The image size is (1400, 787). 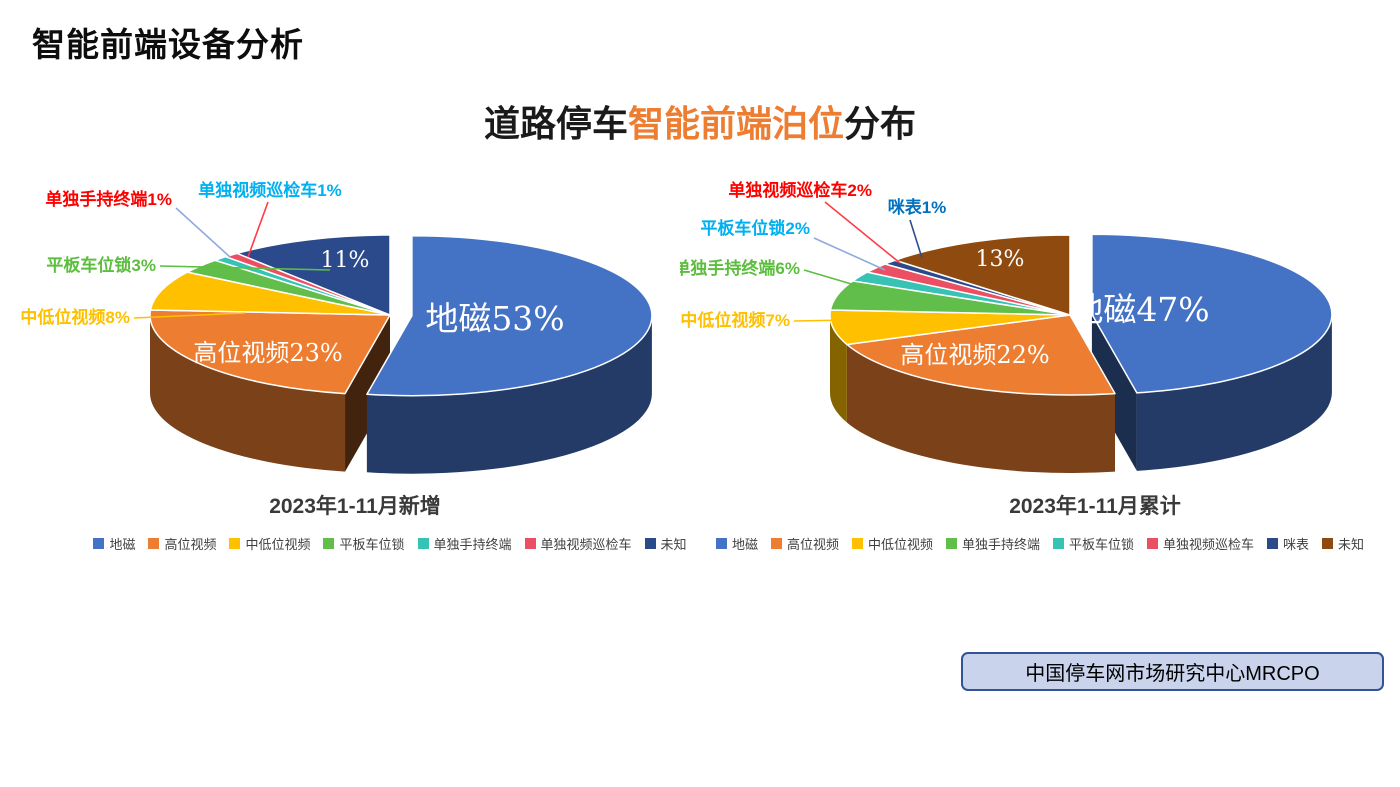 What do you see at coordinates (494, 318) in the screenshot?
I see `slice-inner-label: 地磁53%` at bounding box center [494, 318].